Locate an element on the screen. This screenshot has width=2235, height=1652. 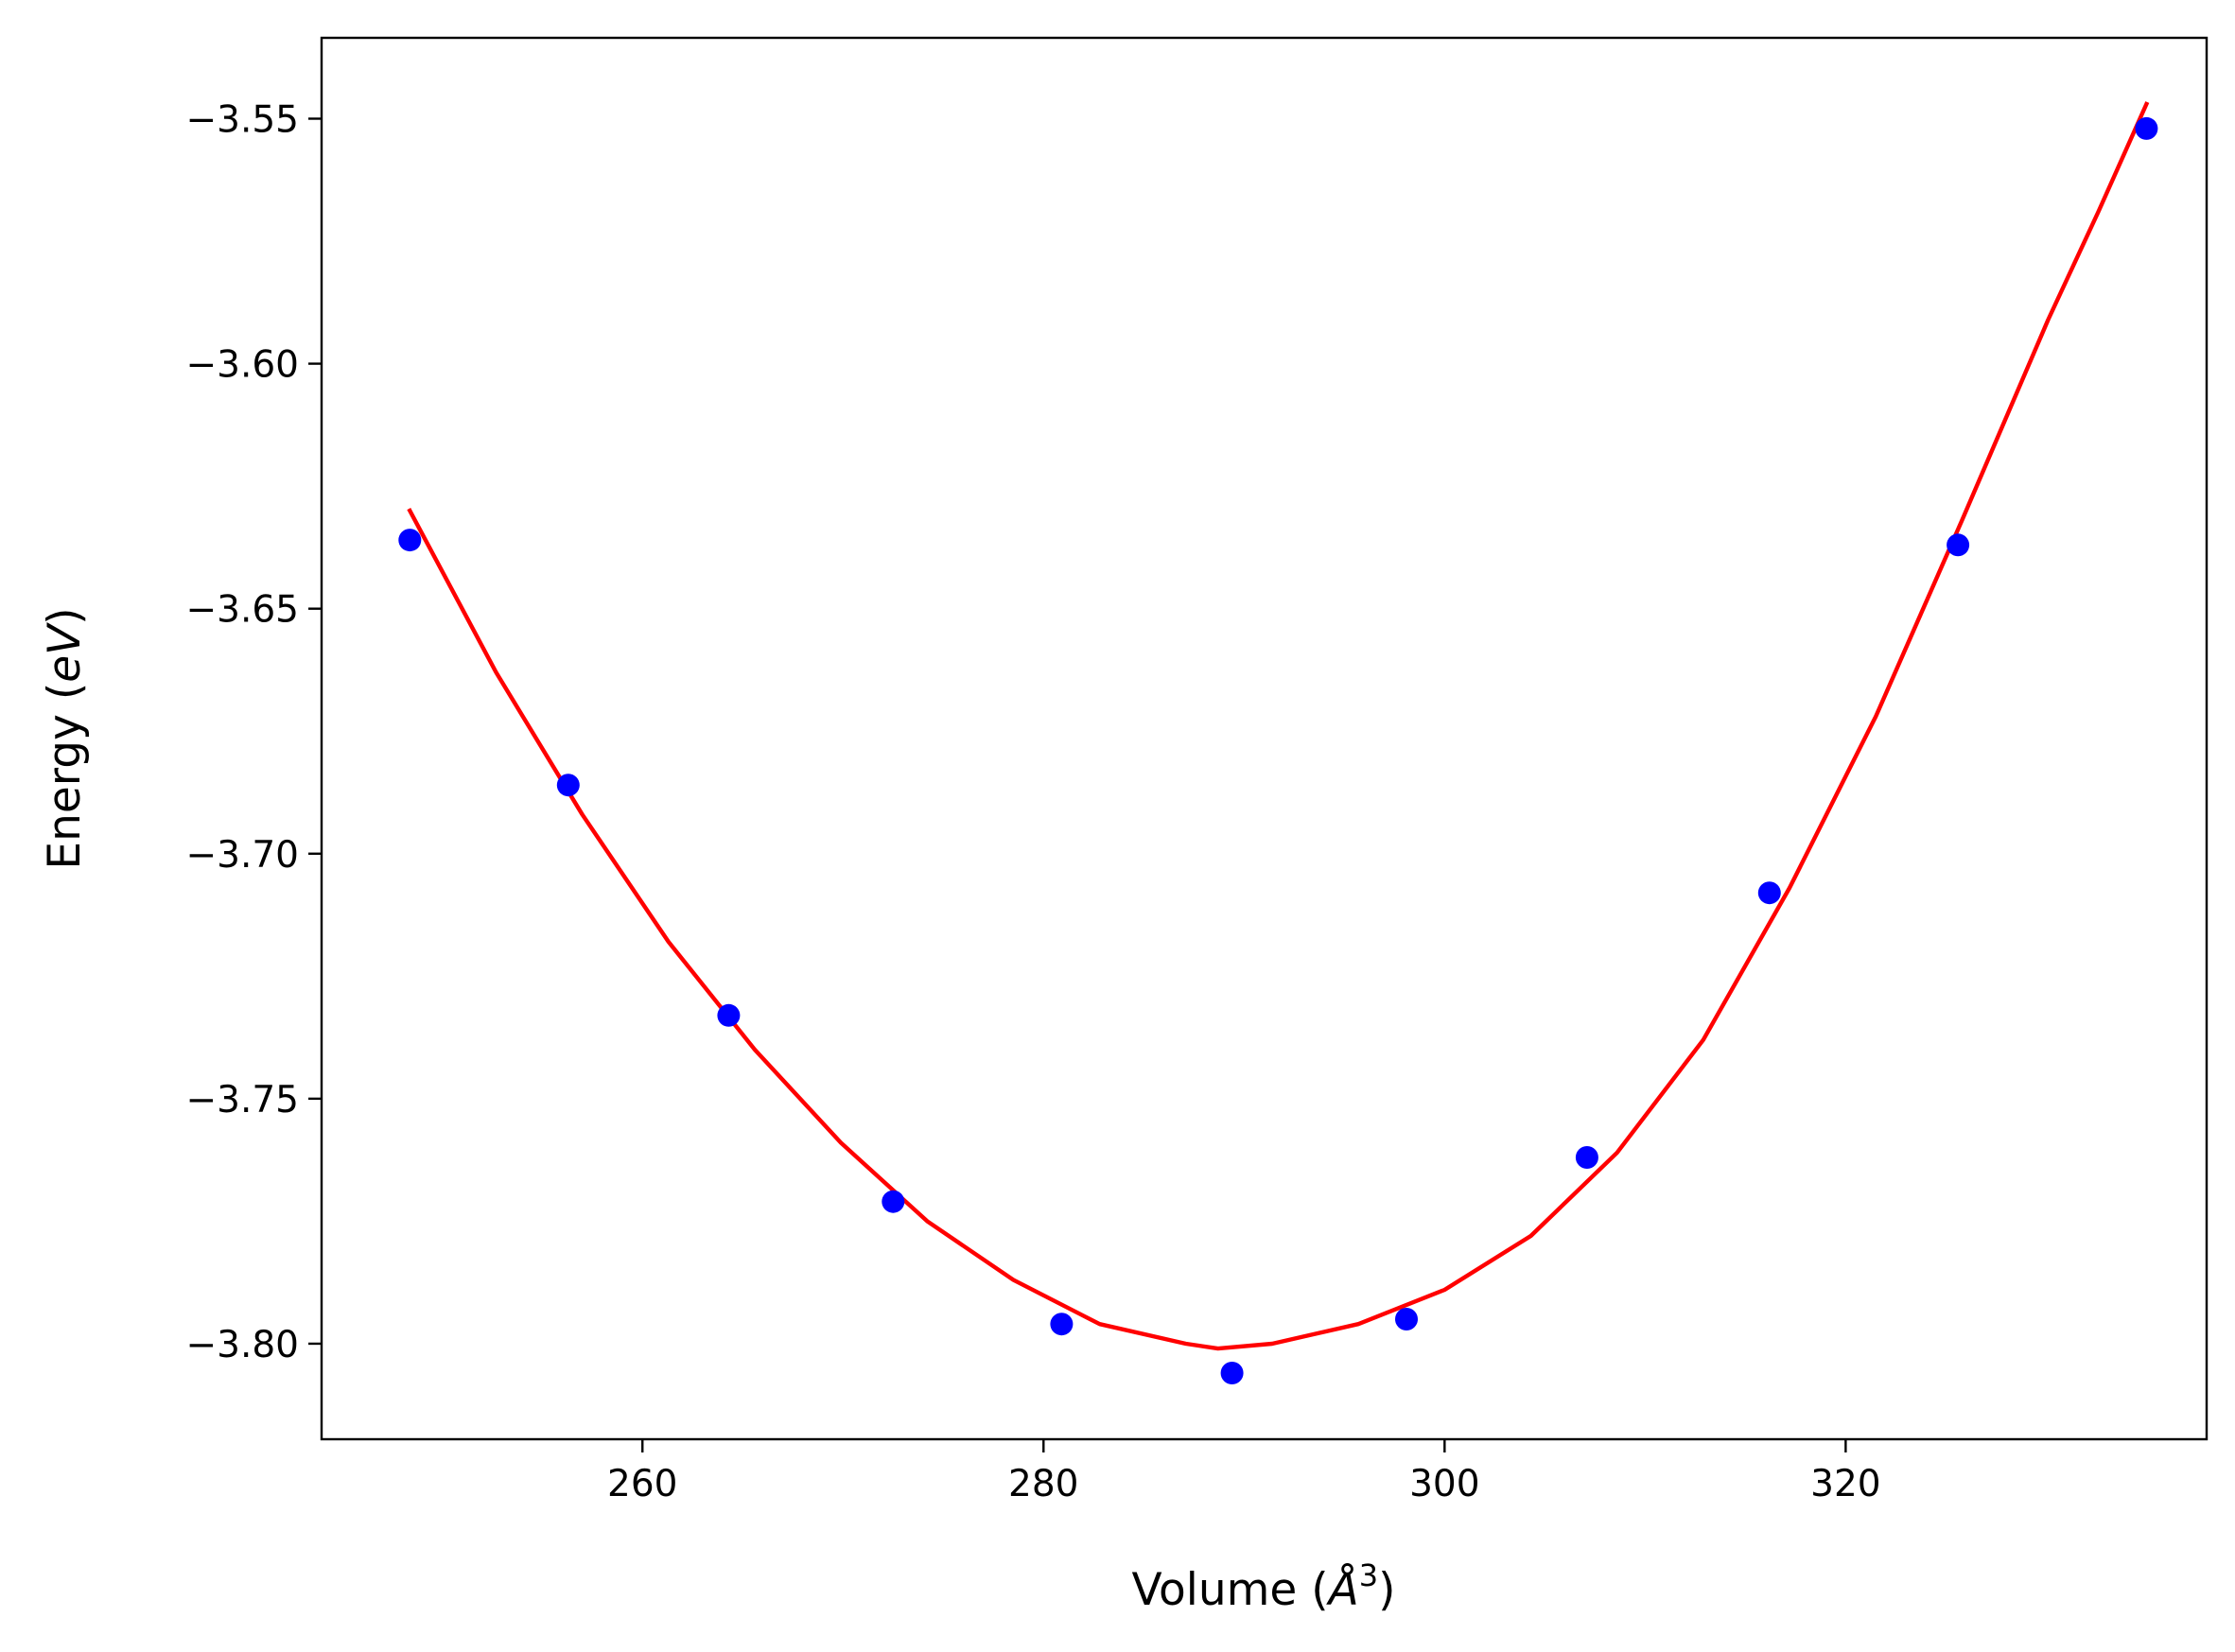
y-tick-label: −3.65 is located at coordinates (242, 611).